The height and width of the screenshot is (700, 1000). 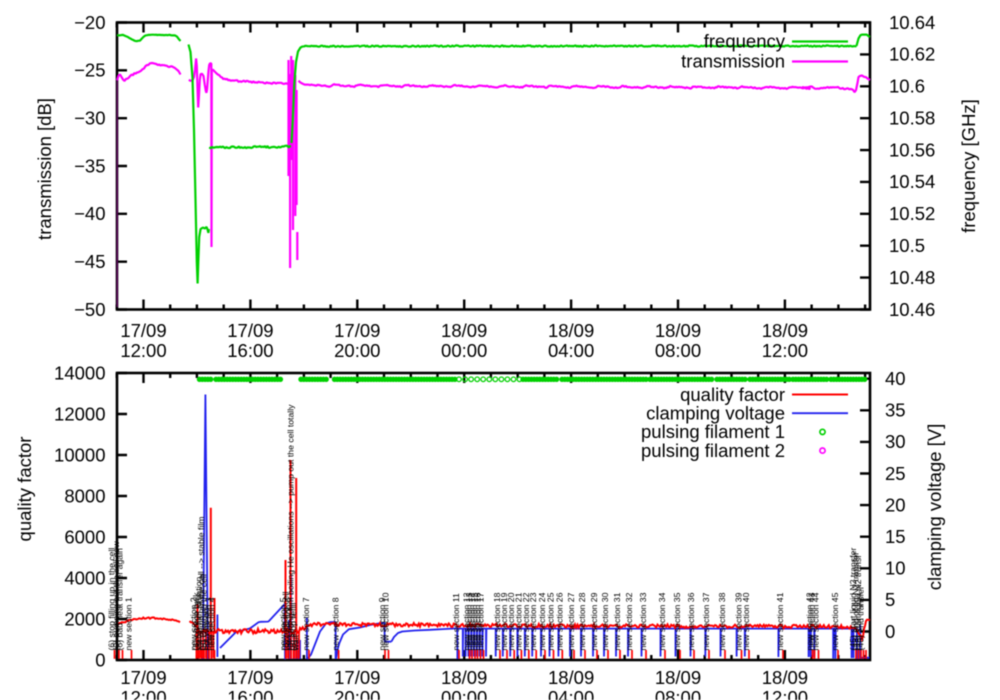 What do you see at coordinates (89, 213) in the screenshot?
I see `svg-text: −40` at bounding box center [89, 213].